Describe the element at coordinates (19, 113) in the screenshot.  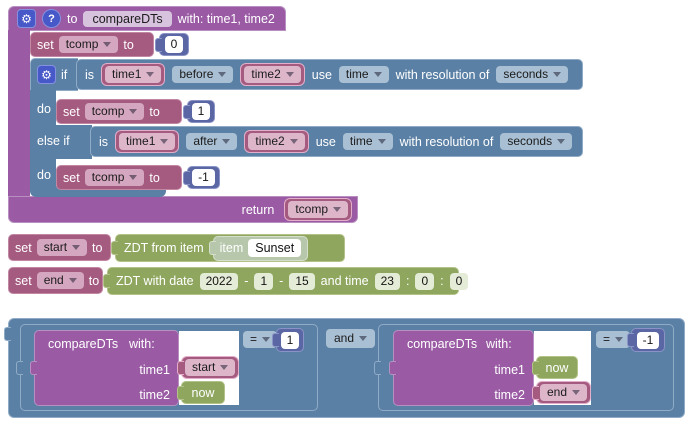
I see `function-def-spine` at that location.